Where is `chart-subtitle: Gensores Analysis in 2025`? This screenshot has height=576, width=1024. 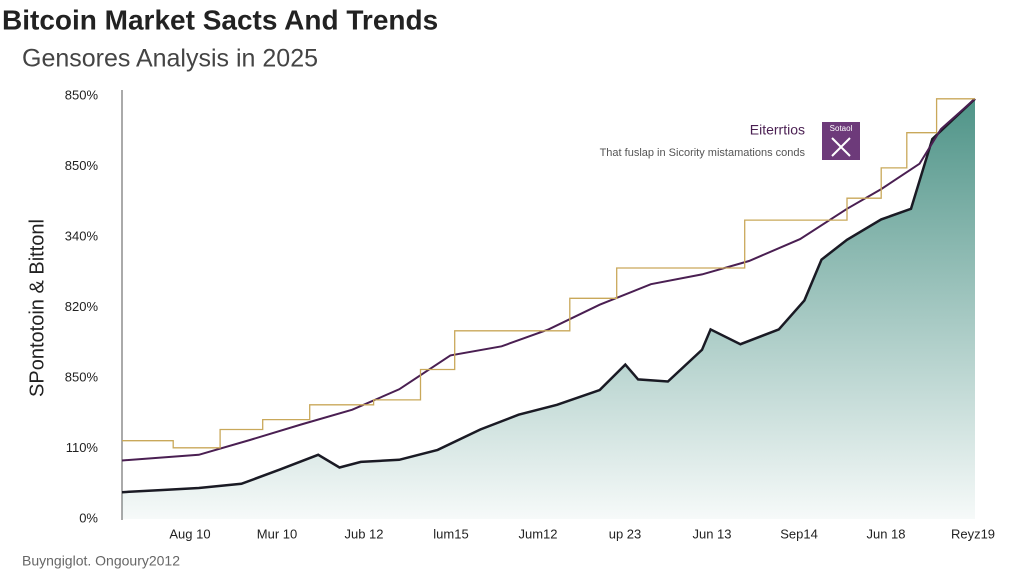 chart-subtitle: Gensores Analysis in 2025 is located at coordinates (170, 59).